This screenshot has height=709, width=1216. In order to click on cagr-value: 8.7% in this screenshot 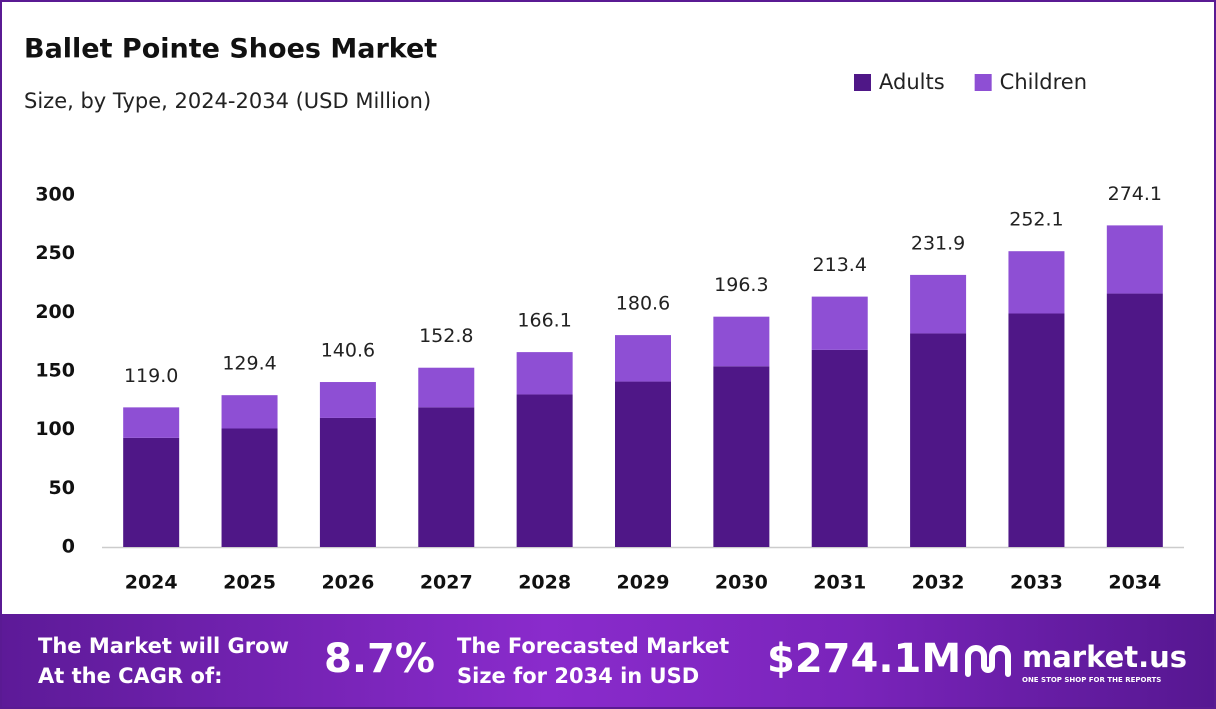, I will do `click(379, 659)`.